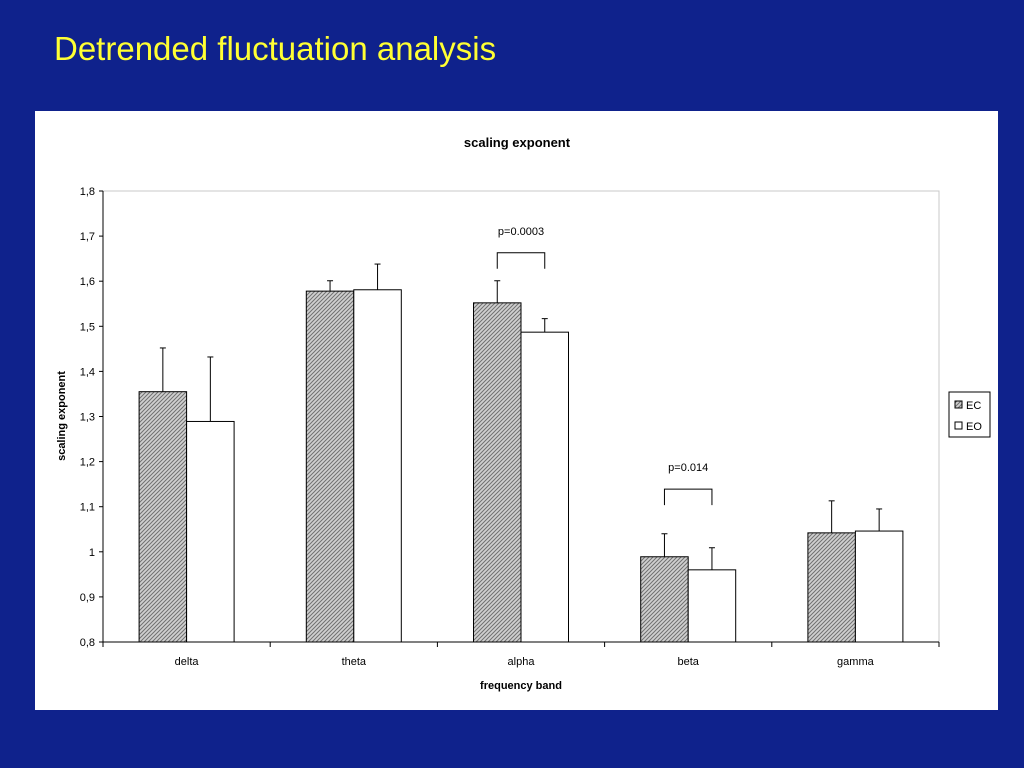  Describe the element at coordinates (521, 232) in the screenshot. I see `p-value-label-alpha: p=0.0003` at that location.